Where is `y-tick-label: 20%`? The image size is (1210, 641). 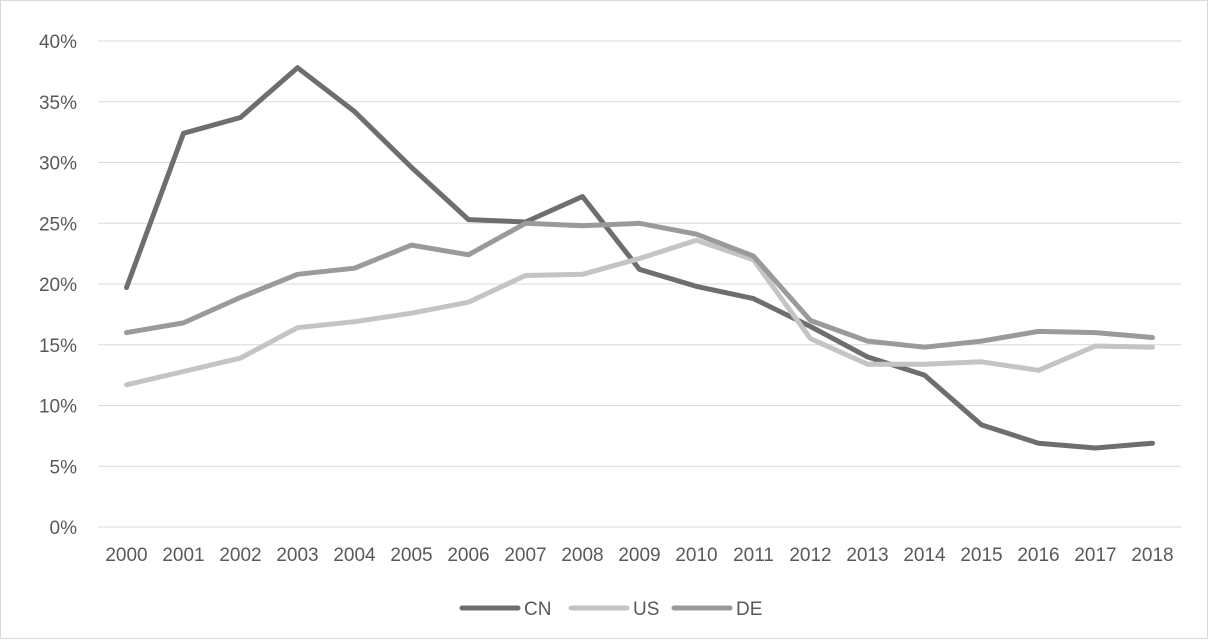
y-tick-label: 20% is located at coordinates (58, 285).